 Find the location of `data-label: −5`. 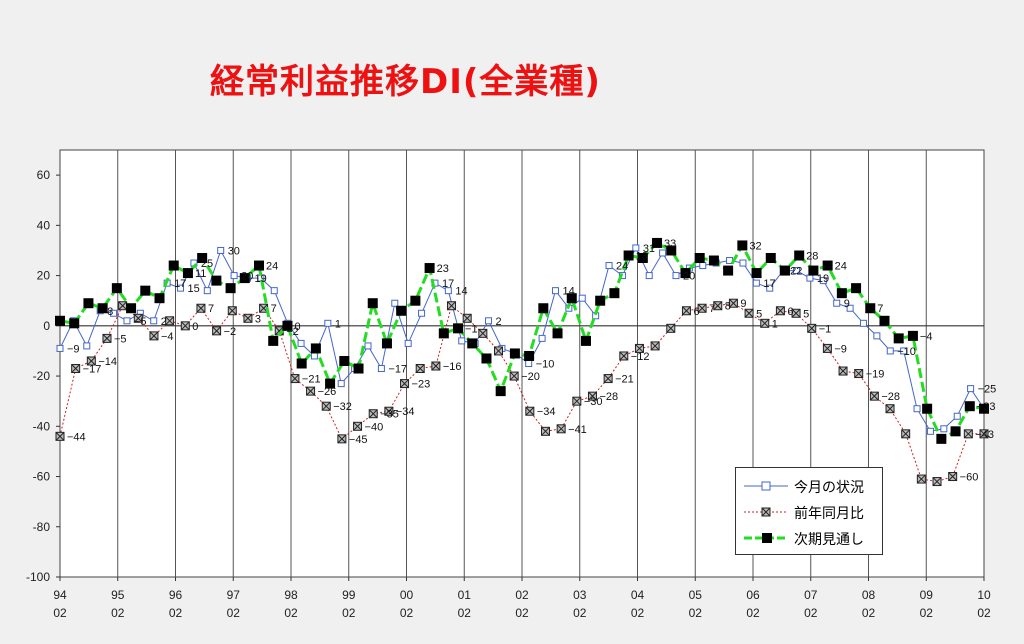

data-label: −5 is located at coordinates (140, 322).